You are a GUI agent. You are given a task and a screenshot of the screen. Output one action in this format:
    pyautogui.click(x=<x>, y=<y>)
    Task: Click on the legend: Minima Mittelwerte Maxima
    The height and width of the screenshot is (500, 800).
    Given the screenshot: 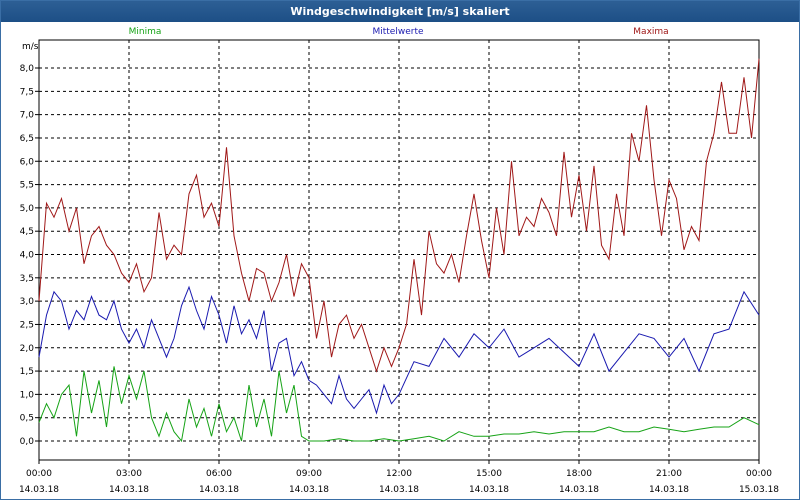 What is the action you would take?
    pyautogui.click(x=399, y=32)
    